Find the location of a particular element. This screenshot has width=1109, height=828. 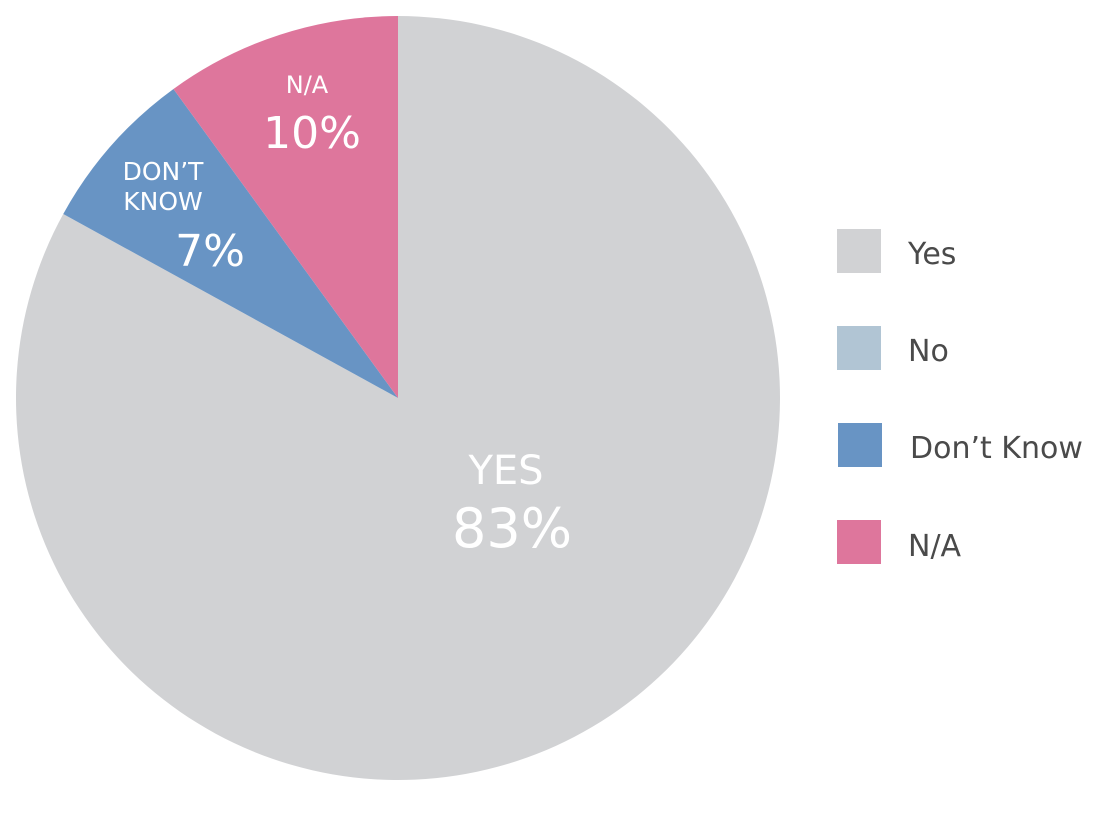

slice-label-yes: YES is located at coordinates (505, 471).